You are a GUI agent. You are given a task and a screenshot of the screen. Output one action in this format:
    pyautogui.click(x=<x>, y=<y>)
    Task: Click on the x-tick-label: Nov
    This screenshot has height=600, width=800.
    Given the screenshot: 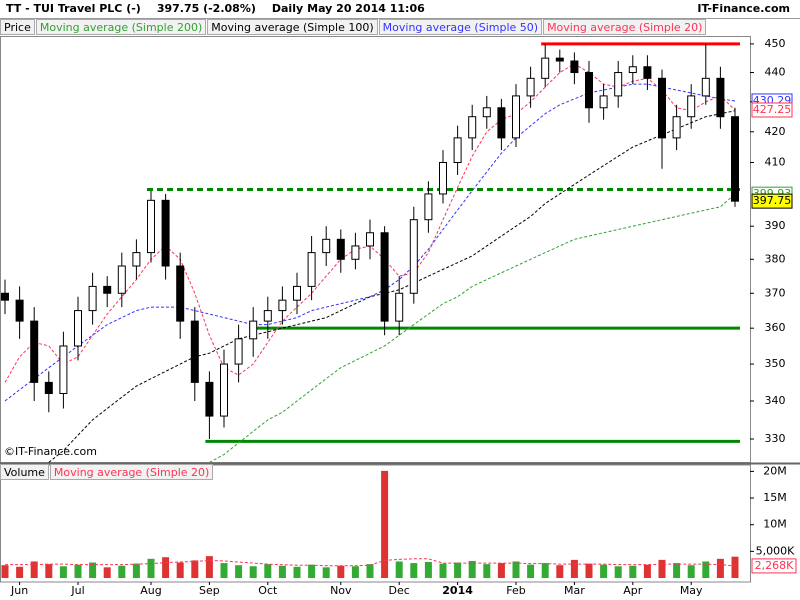 What is the action you would take?
    pyautogui.click(x=341, y=590)
    